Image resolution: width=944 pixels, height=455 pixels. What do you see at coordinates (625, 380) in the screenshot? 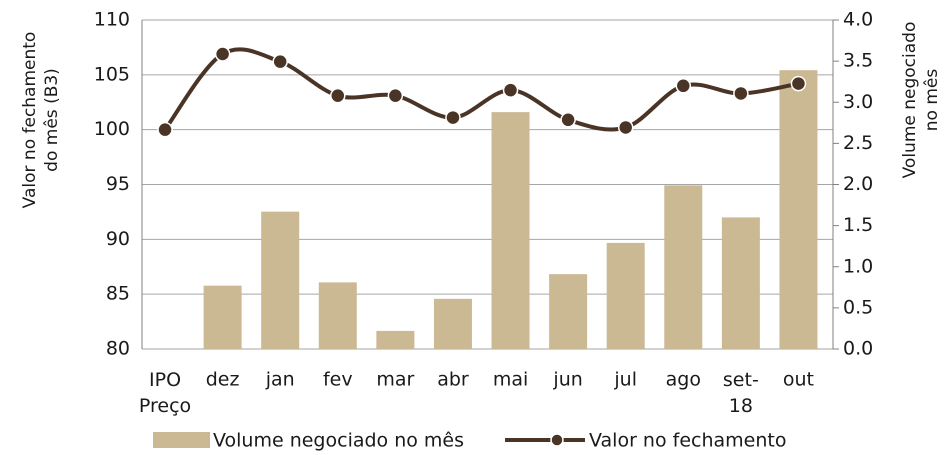
I see `x-tick-label: jul` at bounding box center [625, 380].